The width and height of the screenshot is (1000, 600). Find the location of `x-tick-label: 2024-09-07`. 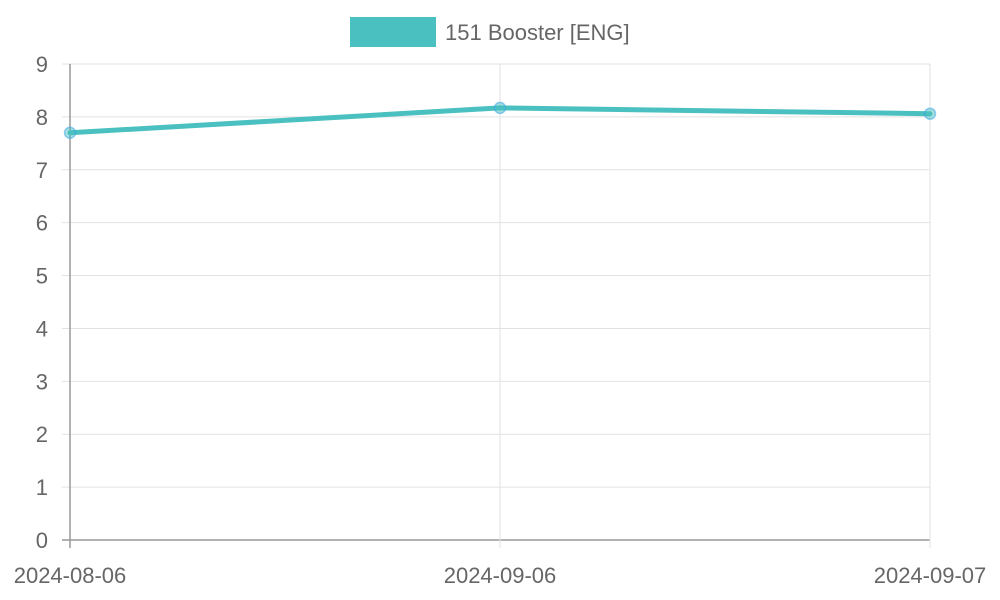

x-tick-label: 2024-09-07 is located at coordinates (930, 575).